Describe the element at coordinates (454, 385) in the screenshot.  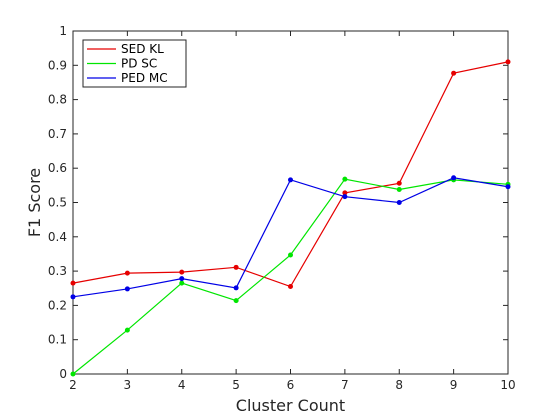
I see `x-tick-label: 9` at that location.